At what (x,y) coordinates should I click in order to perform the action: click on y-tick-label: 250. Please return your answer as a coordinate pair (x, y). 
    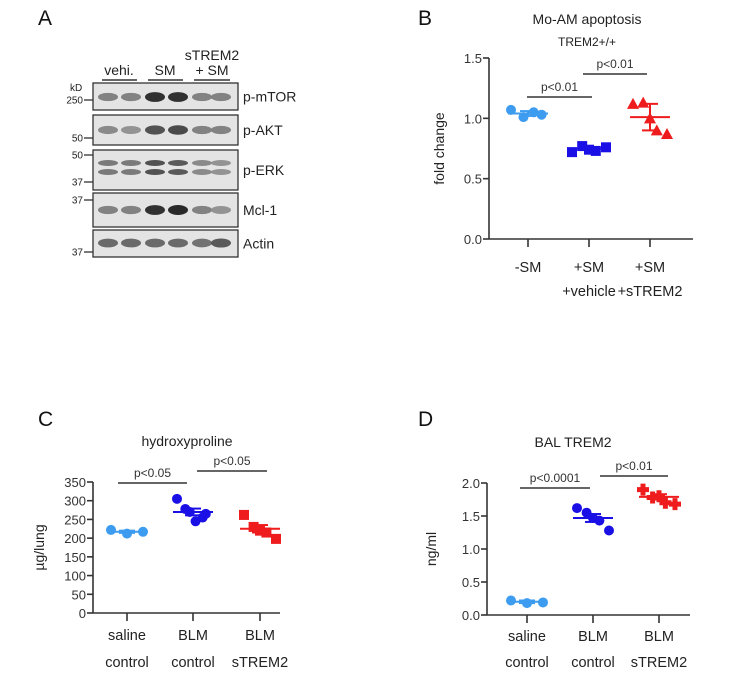
    Looking at the image, I should click on (75, 519).